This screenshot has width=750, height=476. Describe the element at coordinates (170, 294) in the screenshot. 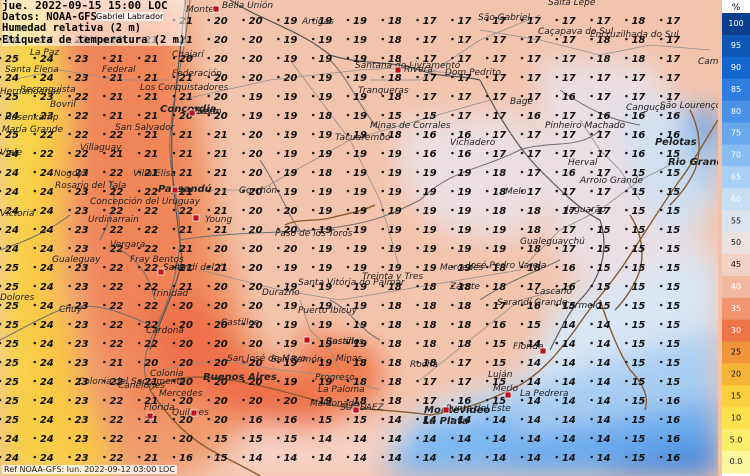

I see `place-label: Trinidad` at that location.